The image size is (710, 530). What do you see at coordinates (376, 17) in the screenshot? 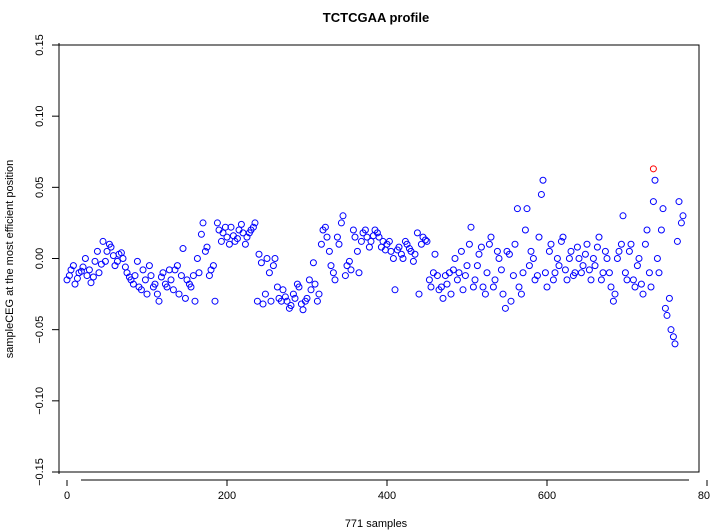
I see `chart-title: TCTCGAA profile` at bounding box center [376, 17].